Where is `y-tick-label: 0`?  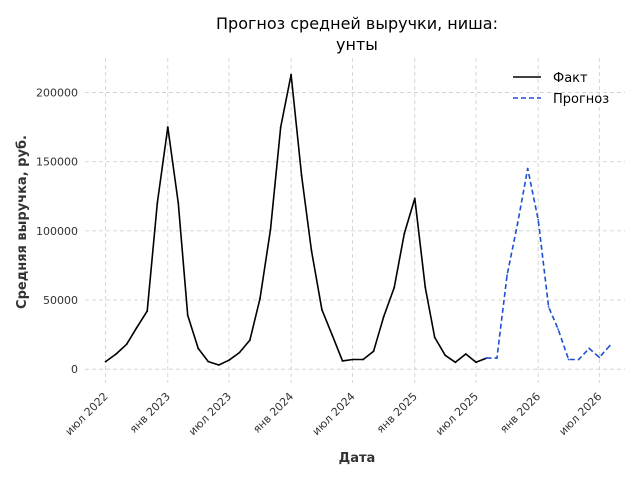 y-tick-label: 0 is located at coordinates (74, 369).